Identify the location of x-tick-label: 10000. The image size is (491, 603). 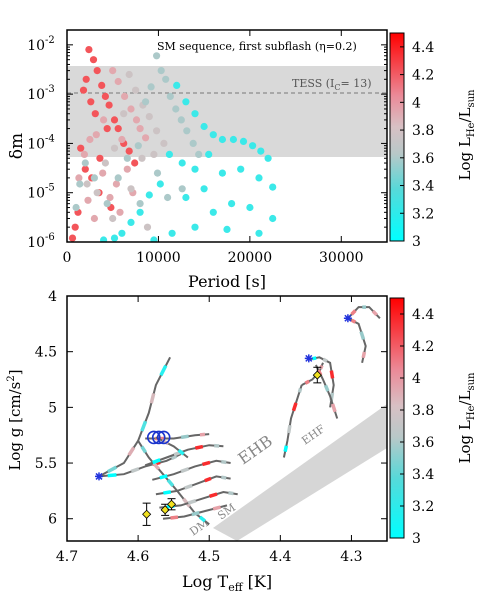
(158, 258).